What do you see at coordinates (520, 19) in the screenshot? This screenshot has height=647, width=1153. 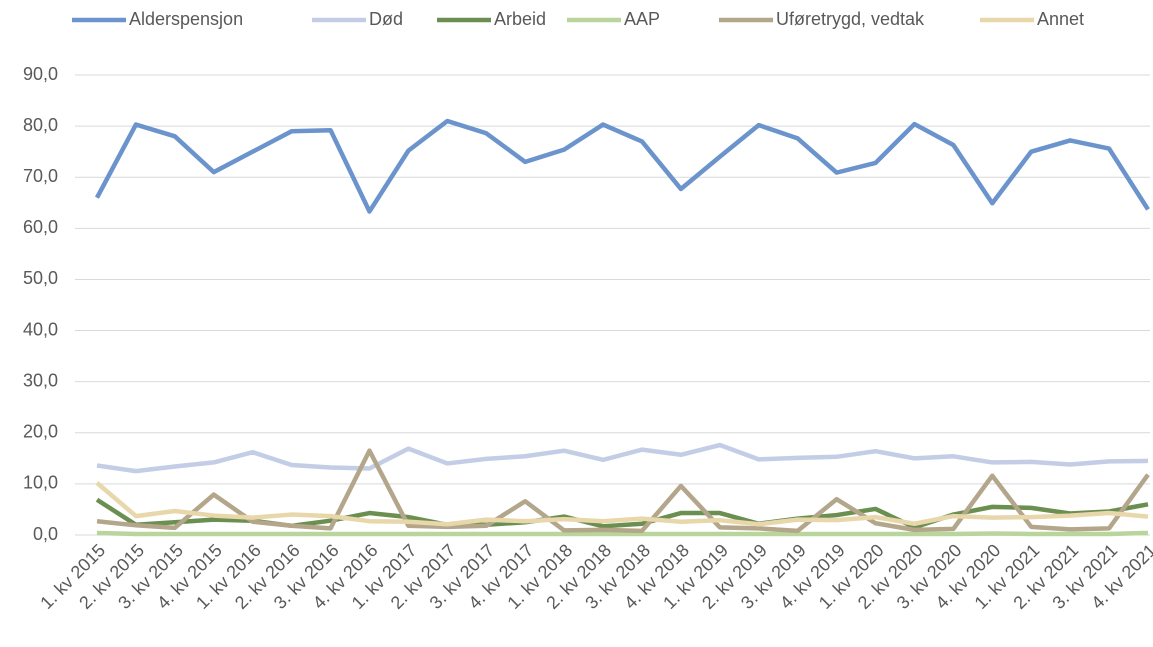 I see `legend-label: Arbeid` at bounding box center [520, 19].